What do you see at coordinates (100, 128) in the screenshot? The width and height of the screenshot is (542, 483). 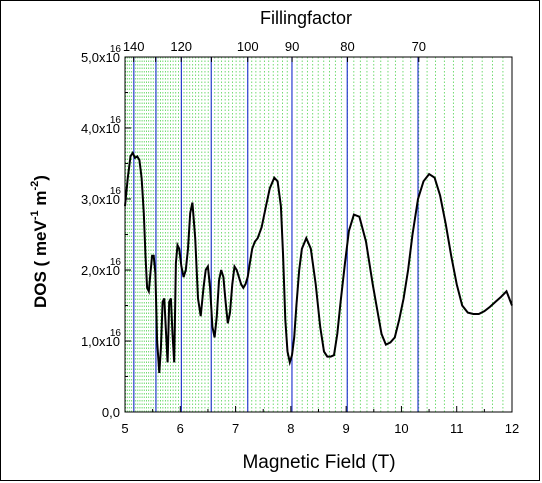 I see `y-tick-label: 4,0x10` at bounding box center [100, 128].